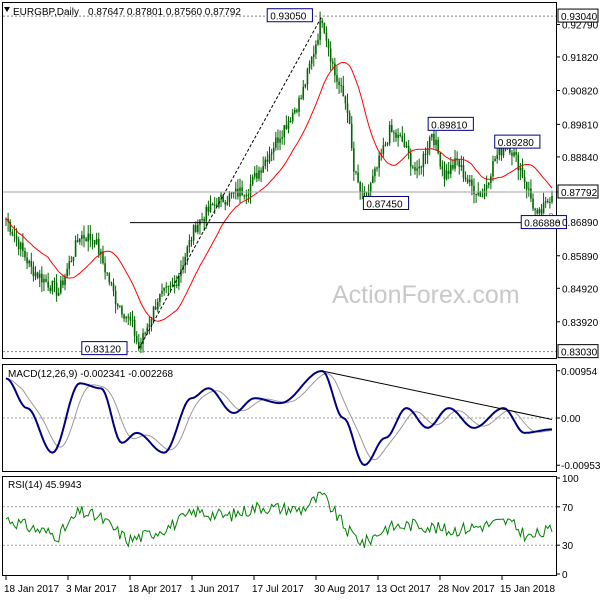 The height and width of the screenshot is (600, 600). I want to click on date-tick-label: 28 Nov 2017, so click(466, 589).